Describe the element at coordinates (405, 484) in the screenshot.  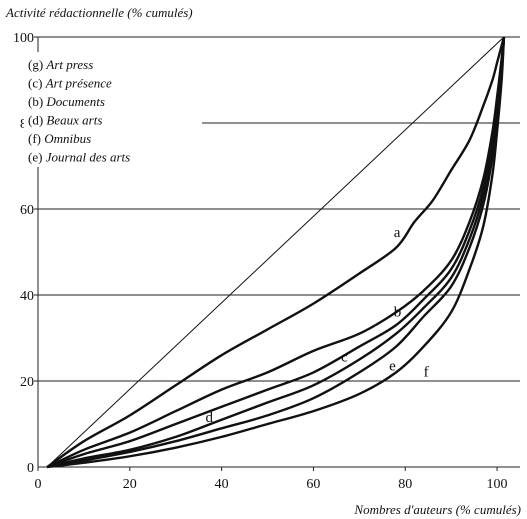
I see `x-tick-label: 80` at that location.